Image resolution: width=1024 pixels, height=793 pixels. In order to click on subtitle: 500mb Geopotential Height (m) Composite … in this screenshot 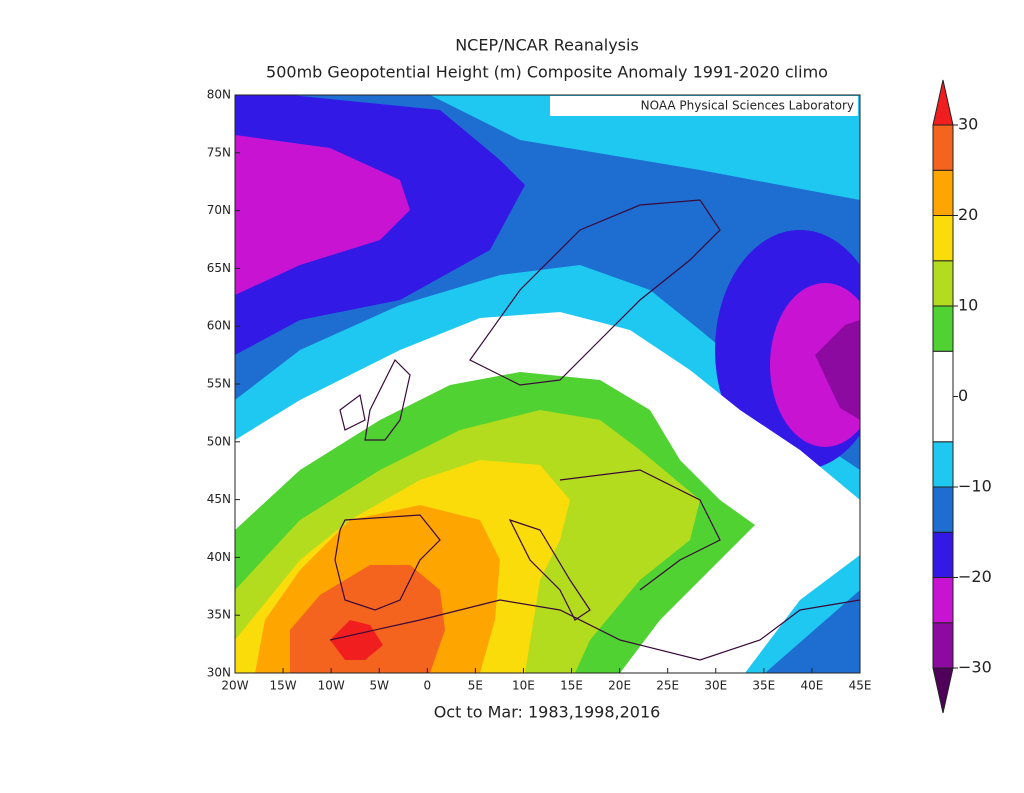, I will do `click(547, 72)`.